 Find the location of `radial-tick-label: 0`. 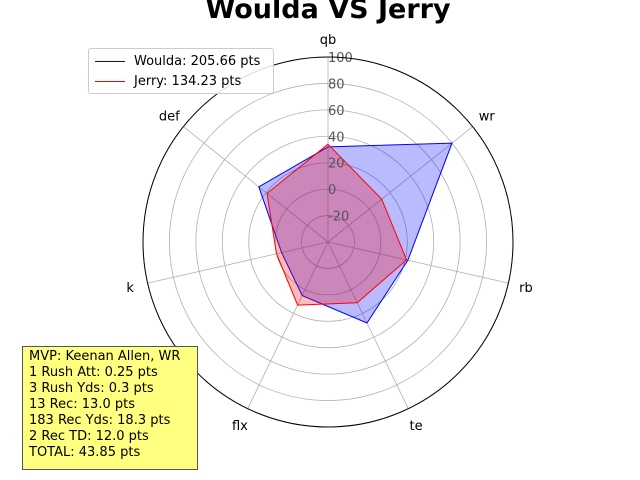

radial-tick-label: 0 is located at coordinates (332, 190).